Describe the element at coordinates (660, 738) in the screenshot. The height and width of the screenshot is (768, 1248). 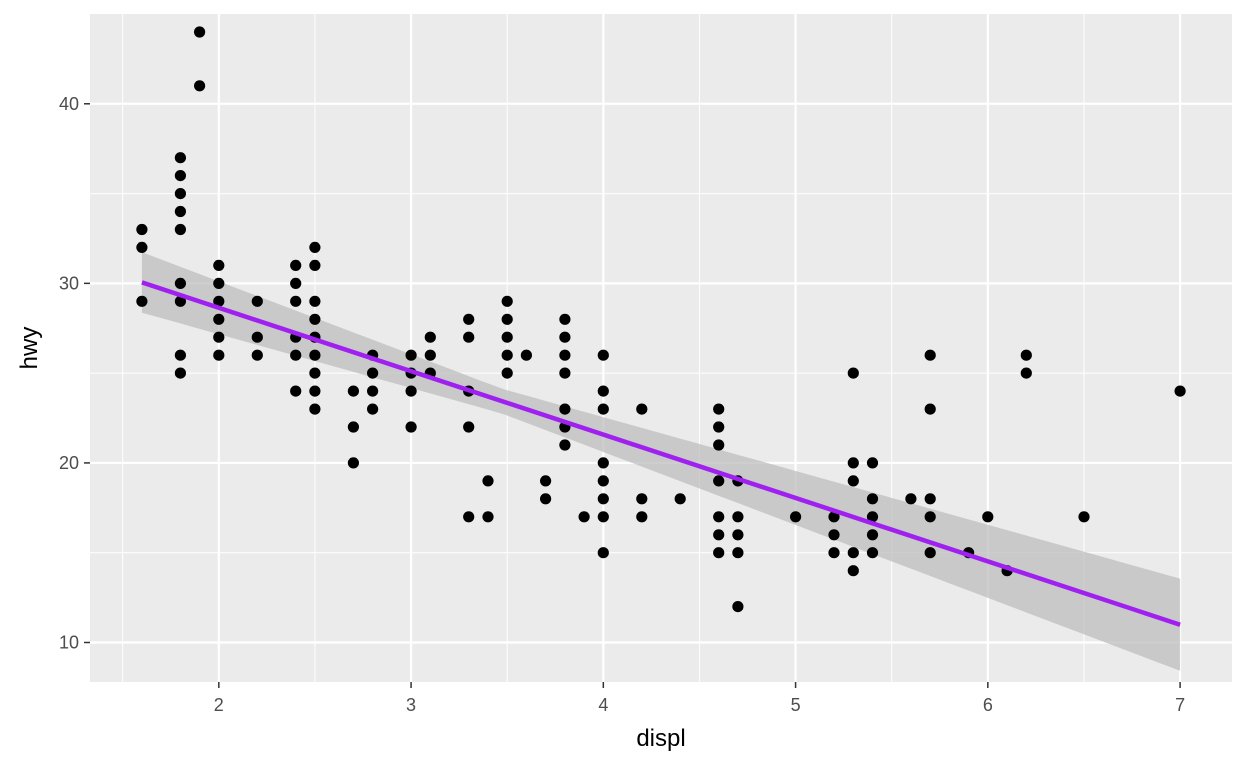
I see `x-axis-title: displ` at that location.